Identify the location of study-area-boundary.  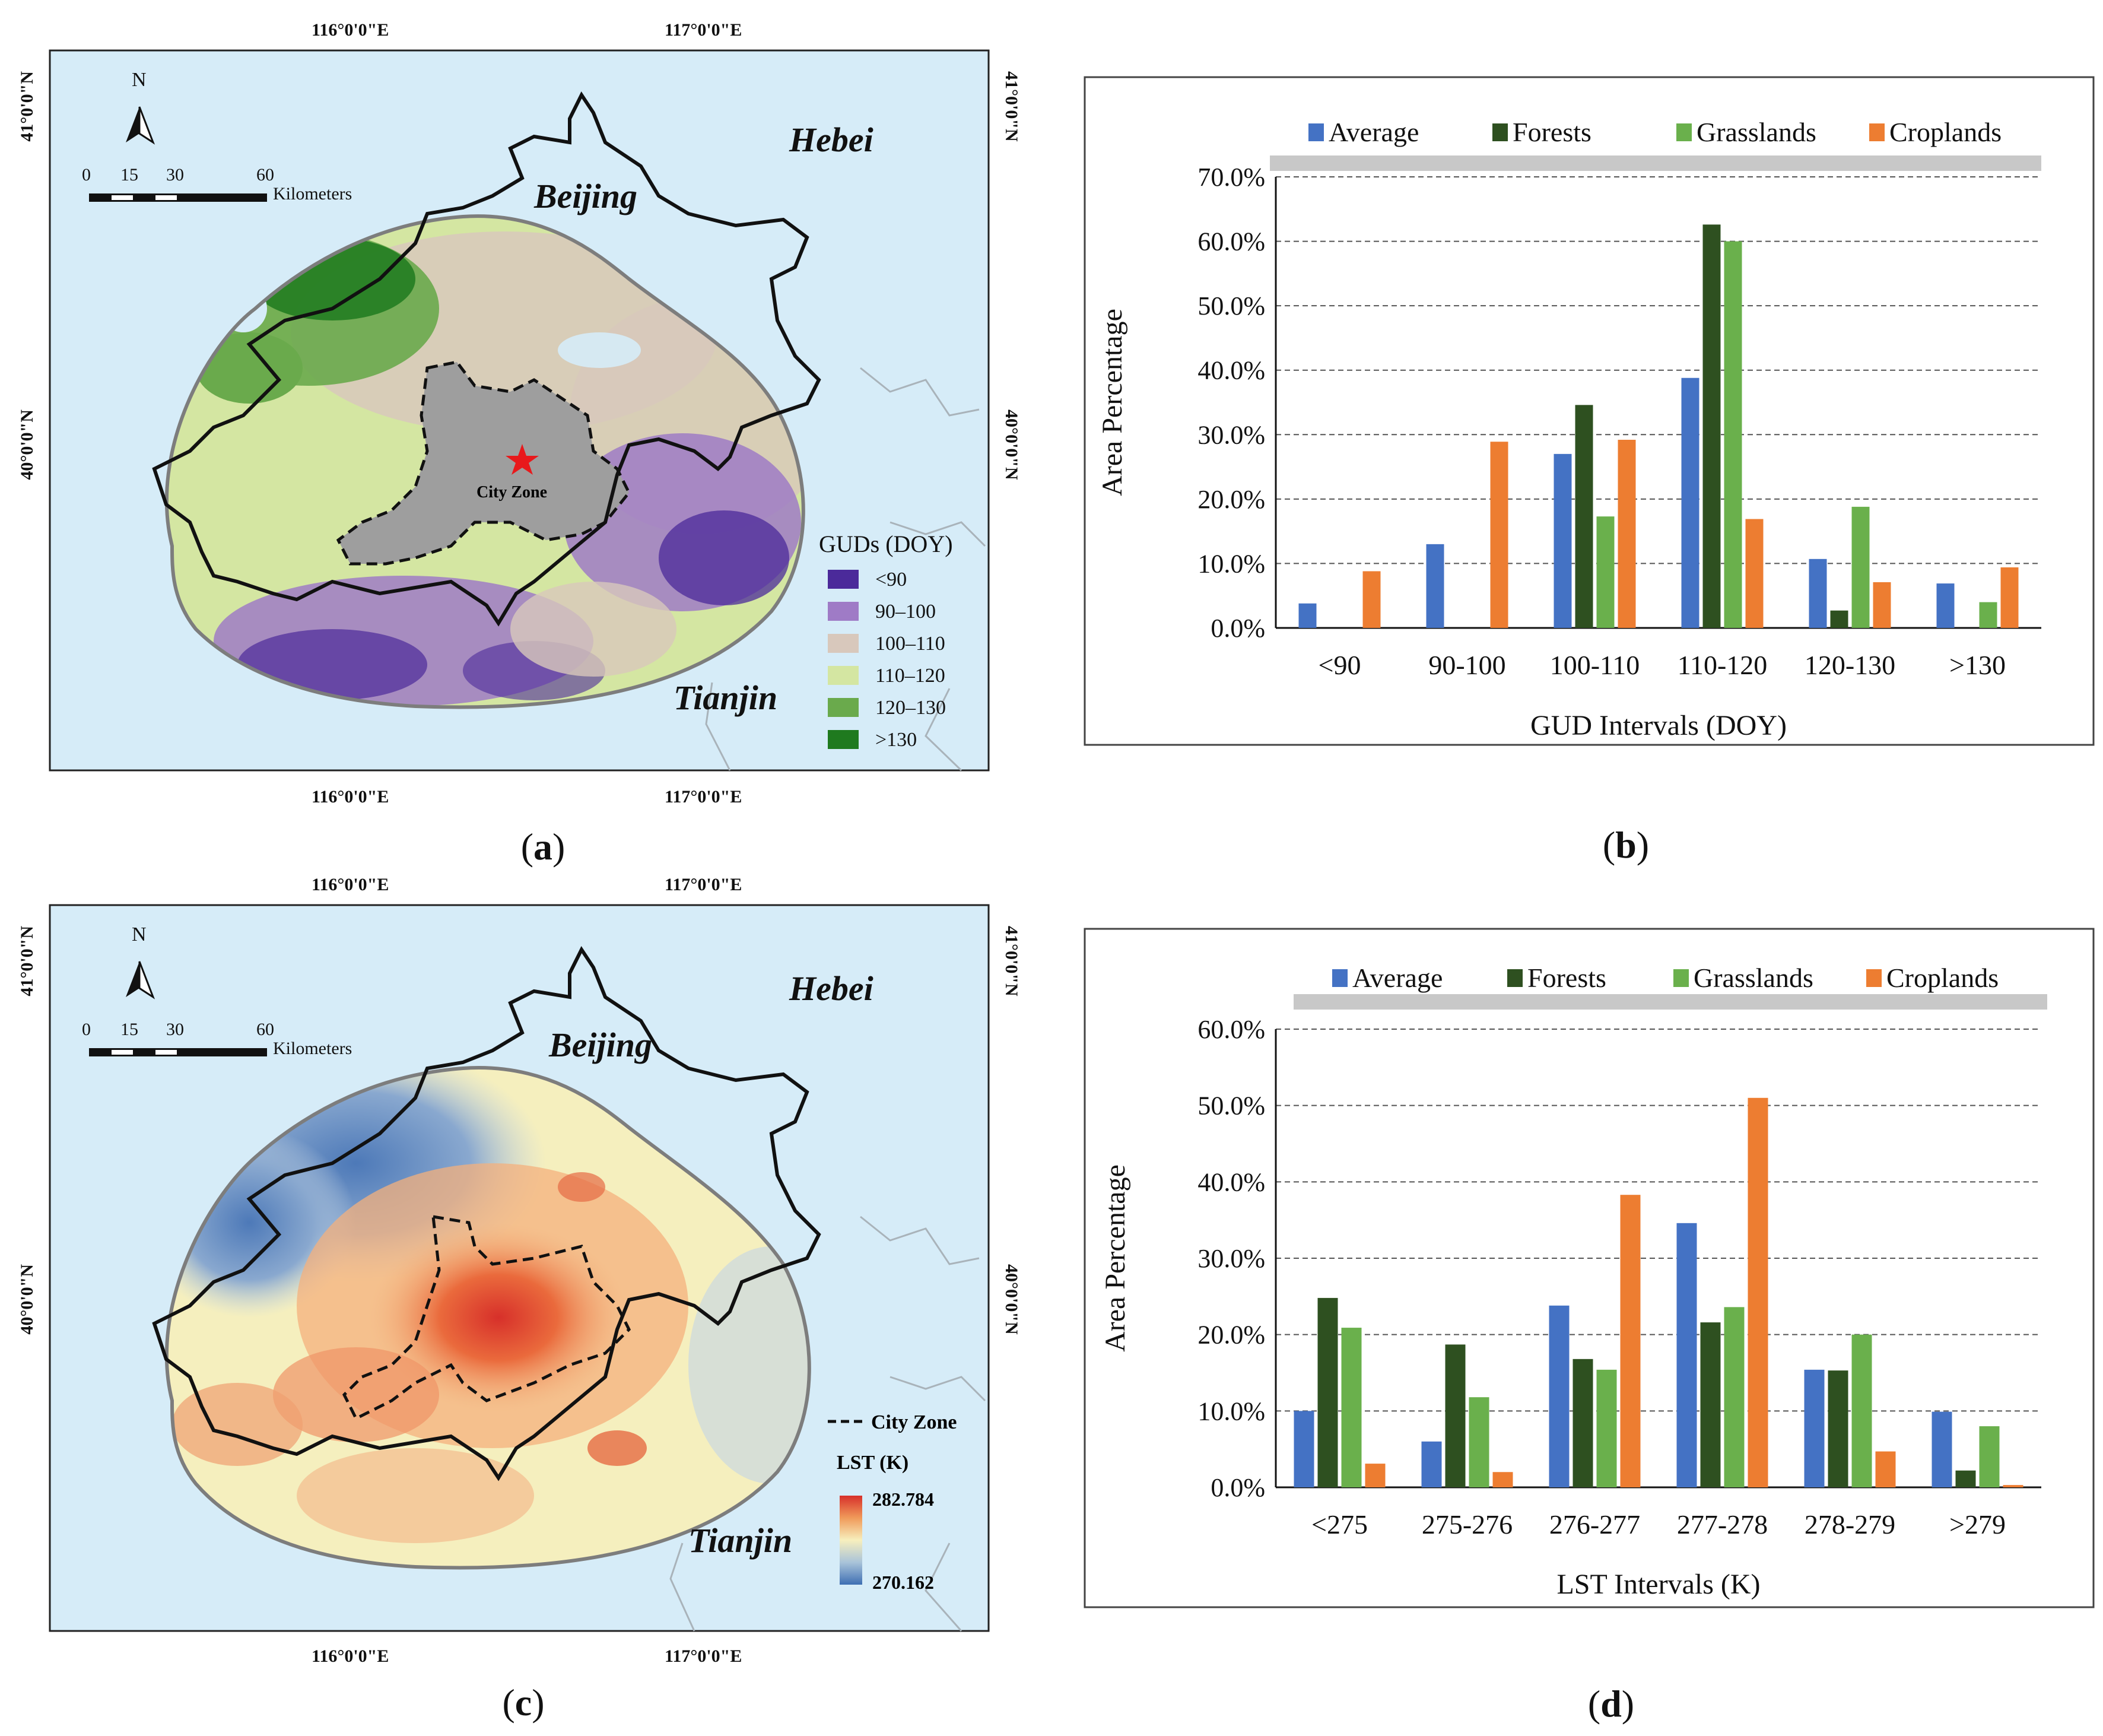
(485, 461).